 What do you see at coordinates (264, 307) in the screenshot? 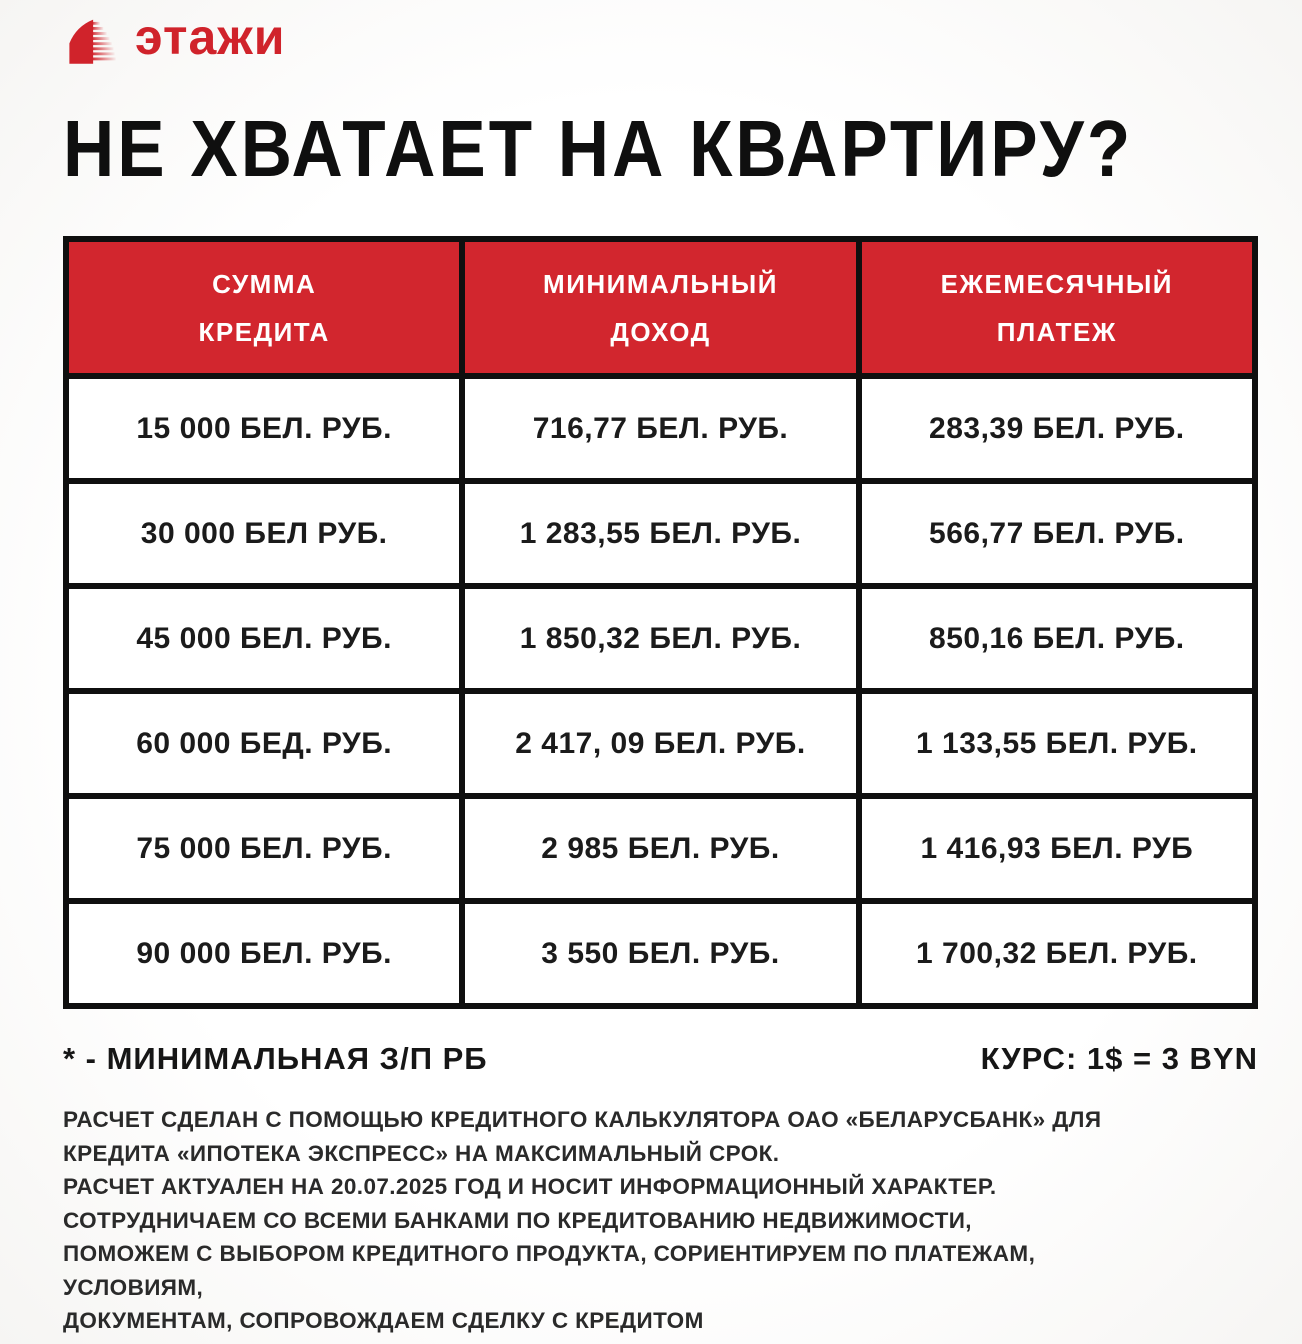
I see `header-cell-credit-sum: СУММА КРЕДИТА` at bounding box center [264, 307].